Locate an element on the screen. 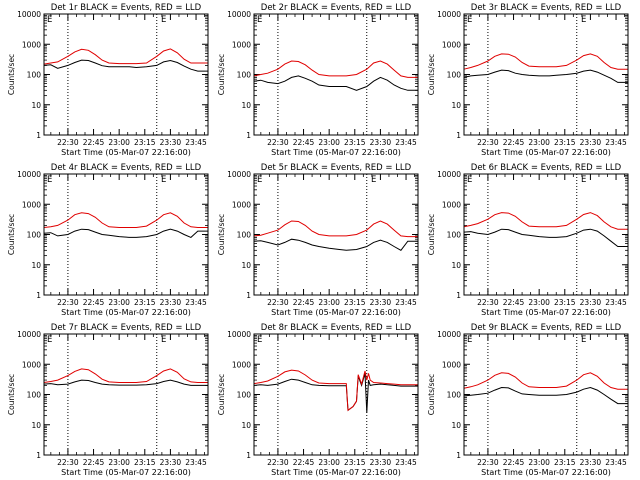  panel-title: Det 2r BLACK = Events, RED = LLD is located at coordinates (336, 8).